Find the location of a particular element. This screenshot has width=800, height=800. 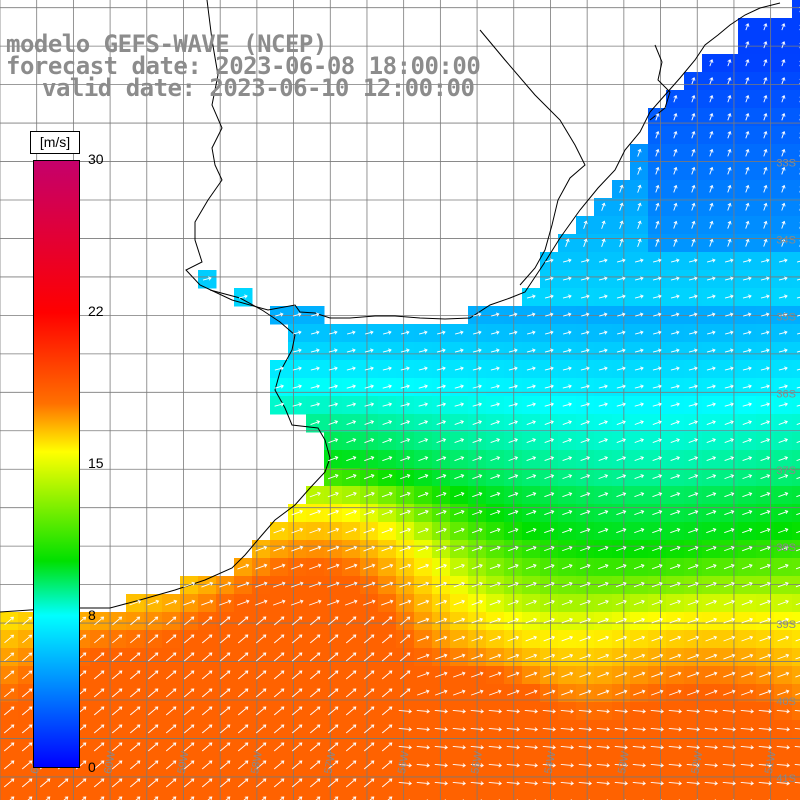

coastline-north-inlet is located at coordinates (660, 82).